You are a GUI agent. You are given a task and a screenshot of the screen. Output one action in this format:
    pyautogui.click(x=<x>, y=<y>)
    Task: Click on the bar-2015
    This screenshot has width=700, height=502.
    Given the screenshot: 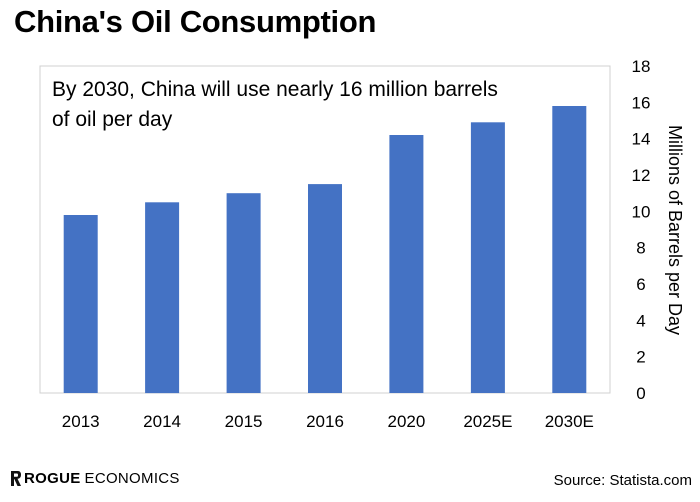 What is the action you would take?
    pyautogui.click(x=243, y=293)
    